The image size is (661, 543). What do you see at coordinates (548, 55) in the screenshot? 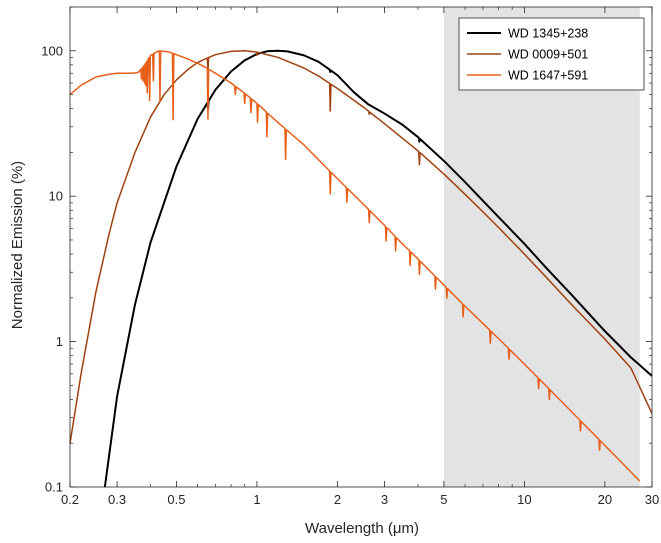
I see `legend-entry: WD 0009+501` at bounding box center [548, 55].